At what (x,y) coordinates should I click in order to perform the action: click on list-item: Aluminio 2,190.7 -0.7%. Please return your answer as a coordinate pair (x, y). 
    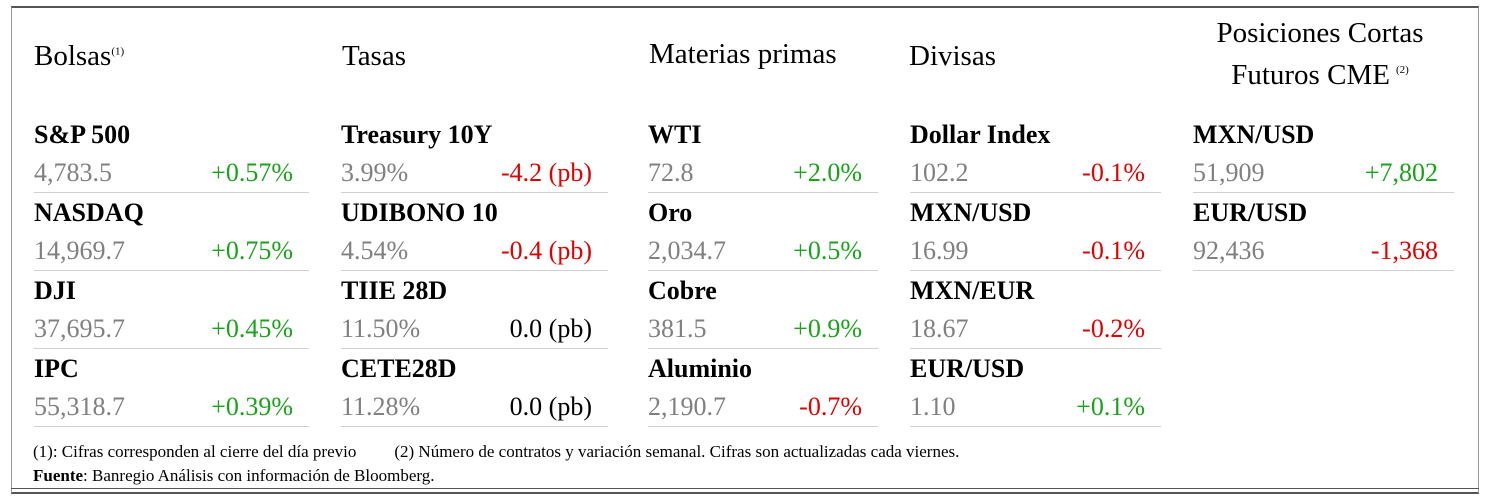
    Looking at the image, I should click on (763, 393).